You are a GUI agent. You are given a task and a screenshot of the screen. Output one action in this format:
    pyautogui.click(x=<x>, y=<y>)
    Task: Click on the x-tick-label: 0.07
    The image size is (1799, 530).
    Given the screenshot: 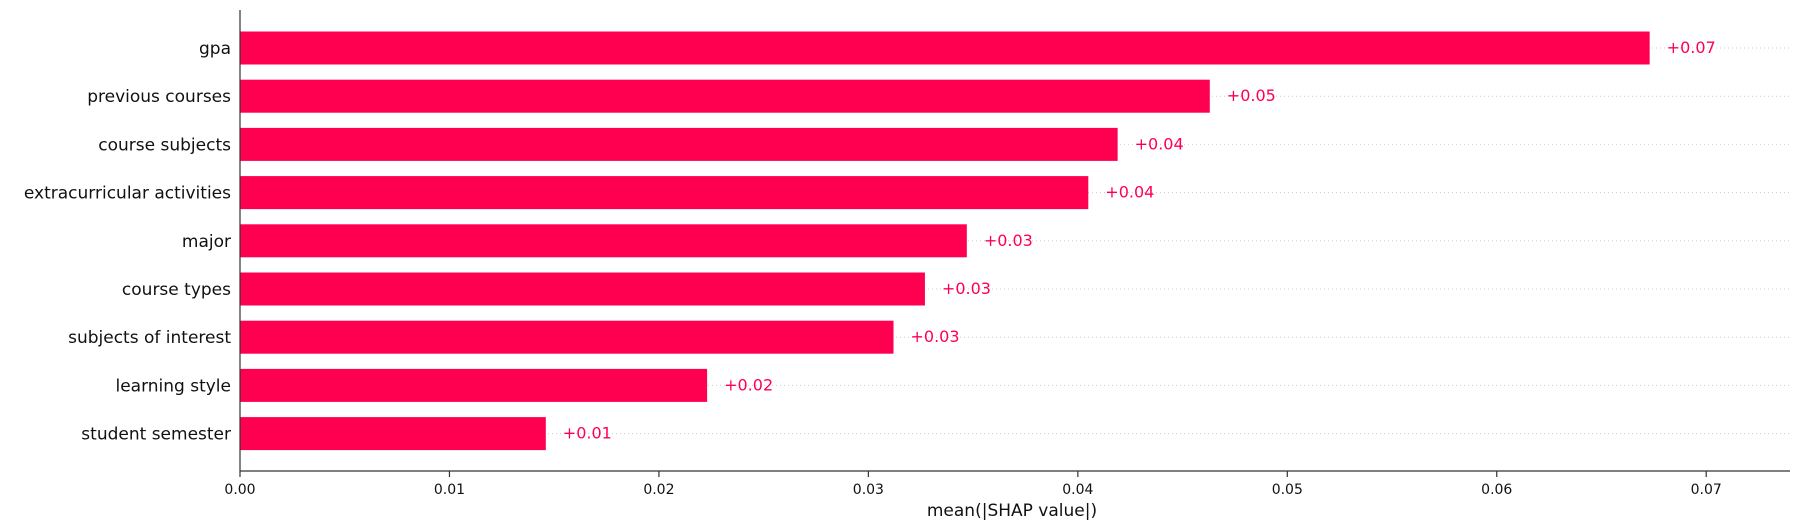 What is the action you would take?
    pyautogui.click(x=1706, y=490)
    